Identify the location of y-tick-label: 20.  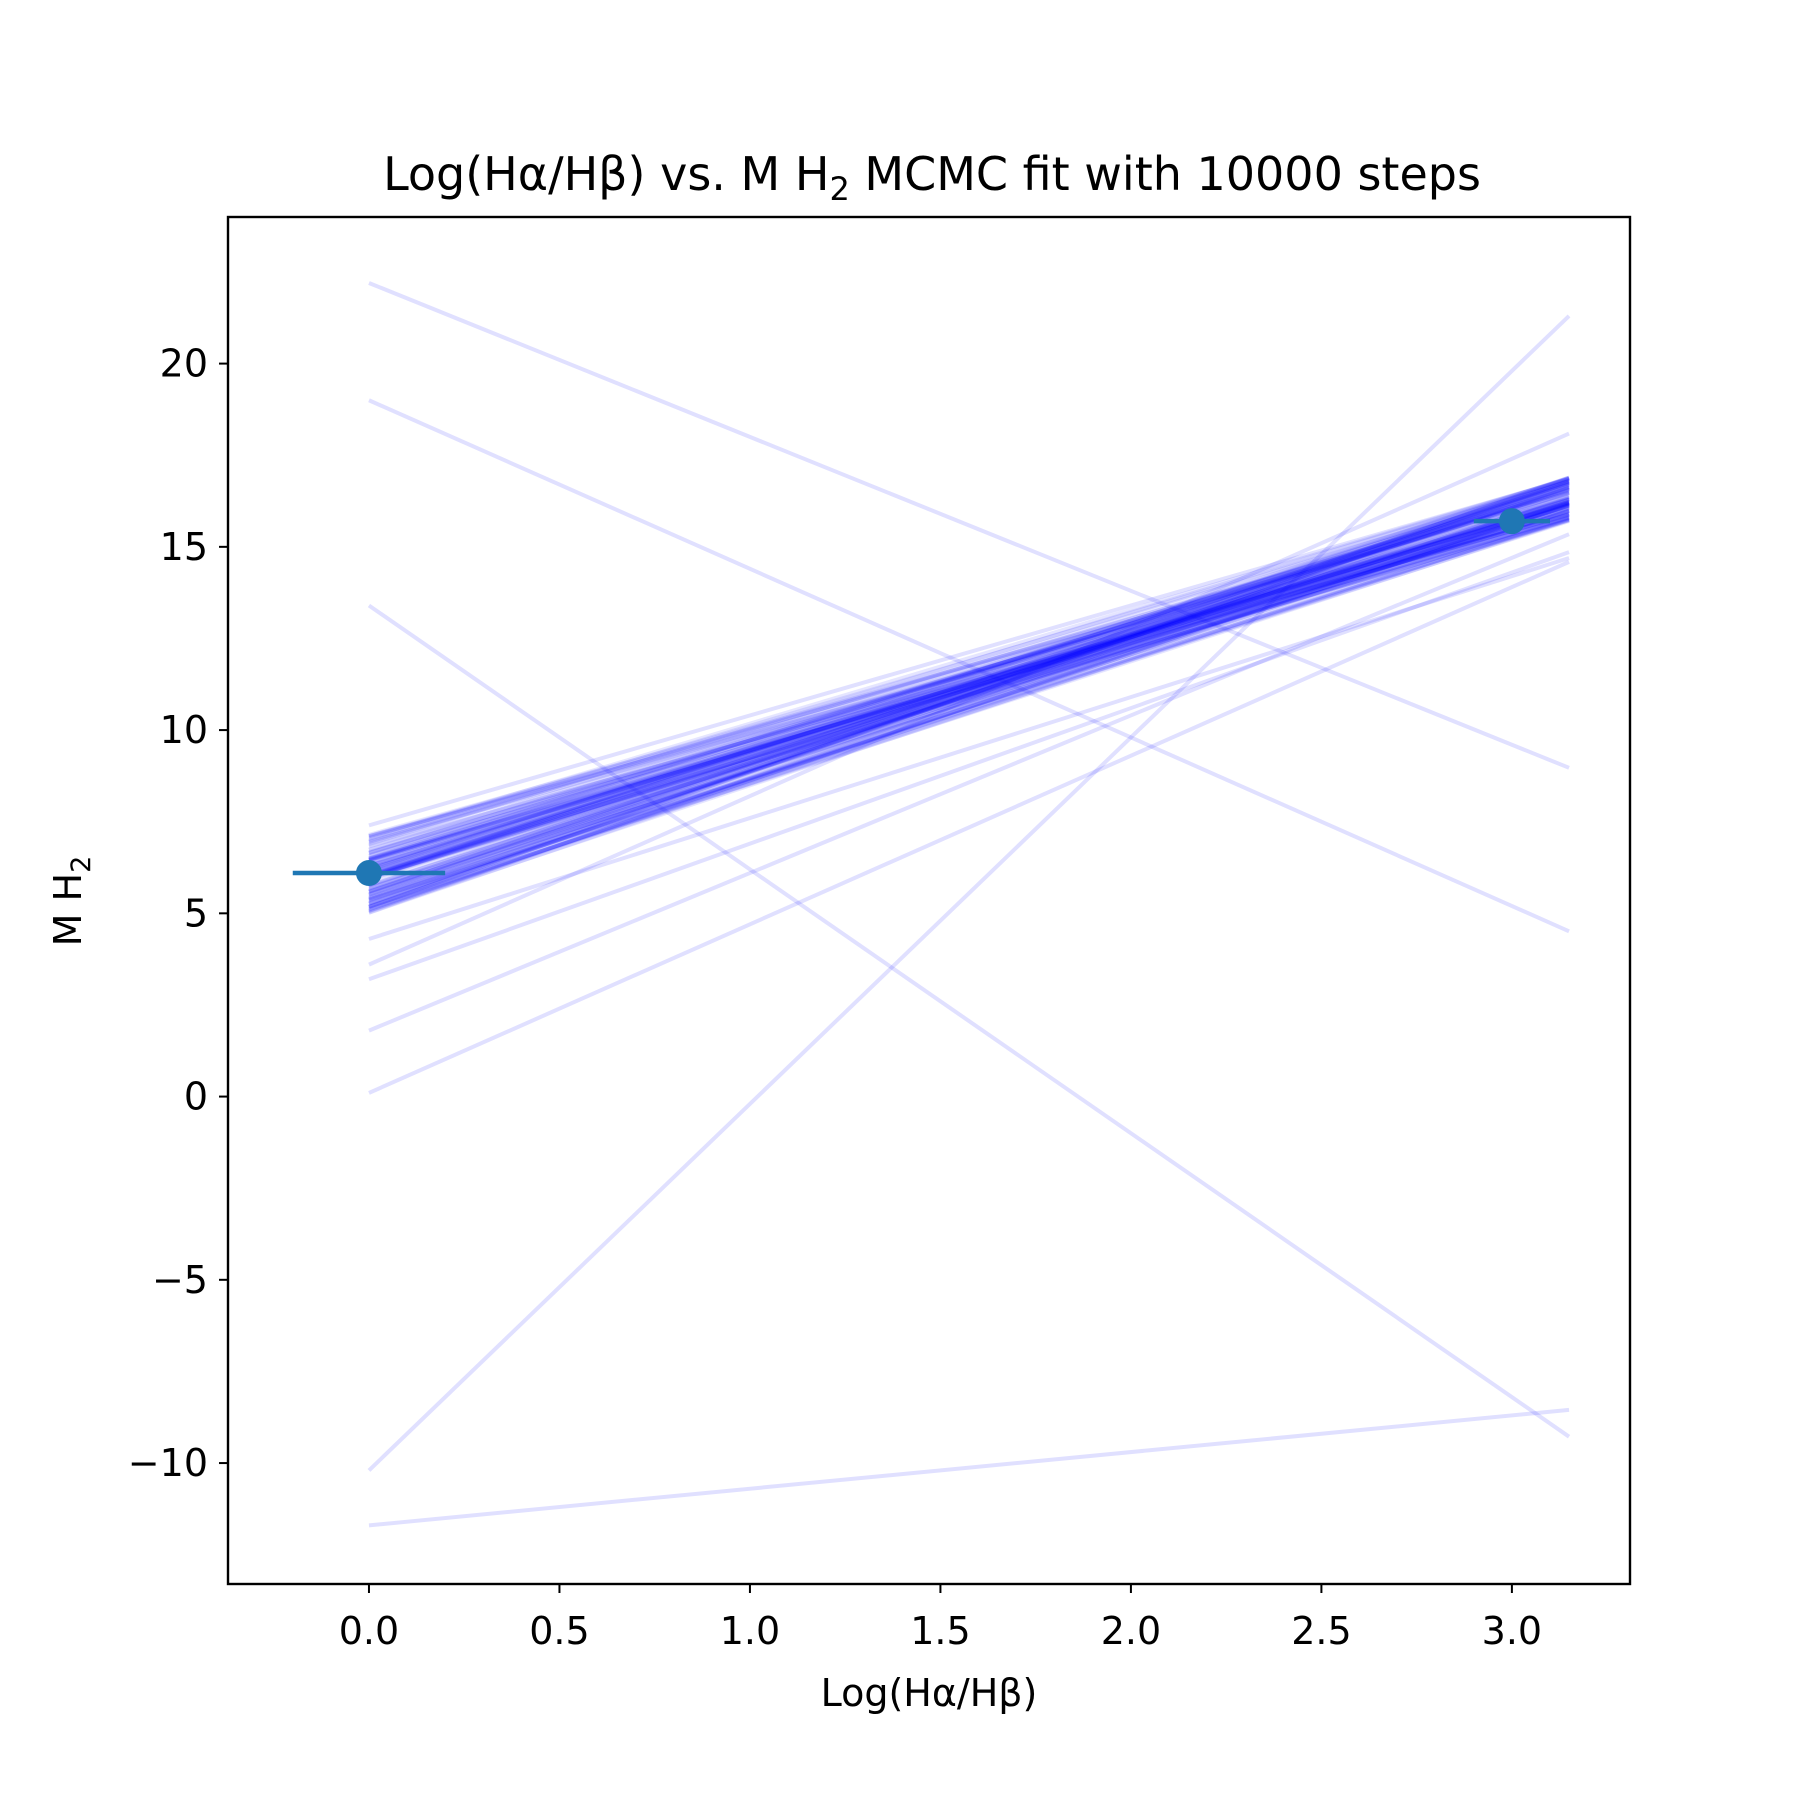
(184, 364).